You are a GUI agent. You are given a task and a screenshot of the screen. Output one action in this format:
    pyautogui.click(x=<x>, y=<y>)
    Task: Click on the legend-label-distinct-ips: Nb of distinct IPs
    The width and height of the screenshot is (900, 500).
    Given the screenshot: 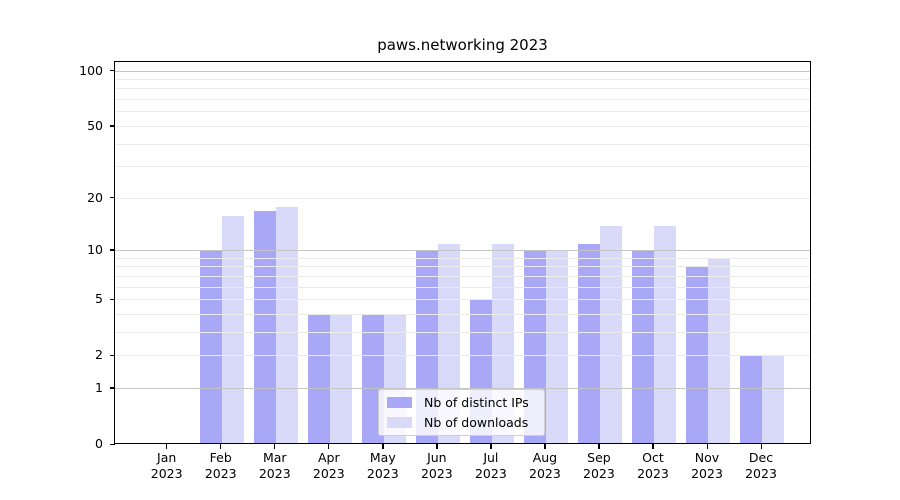 What is the action you would take?
    pyautogui.click(x=476, y=402)
    